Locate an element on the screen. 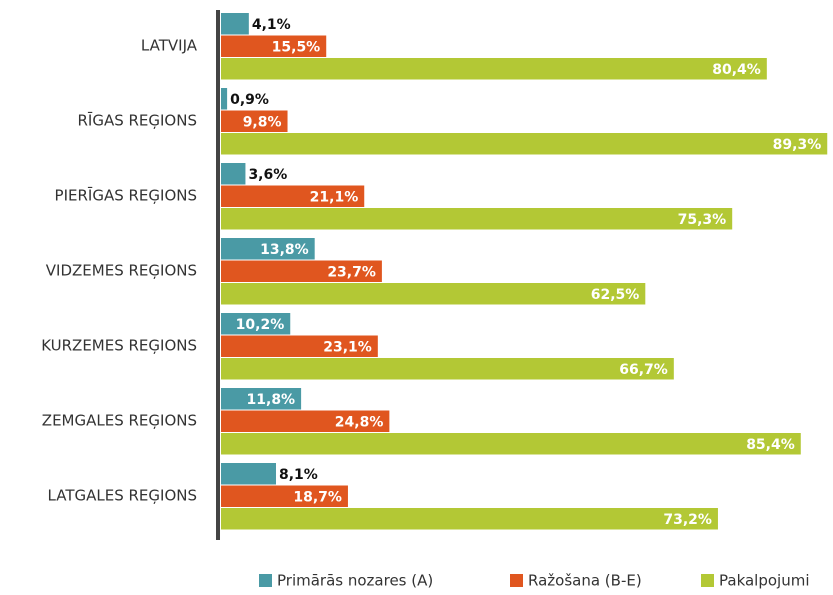 The image size is (833, 595). legend-label: Ražošana (B-E) is located at coordinates (585, 581).